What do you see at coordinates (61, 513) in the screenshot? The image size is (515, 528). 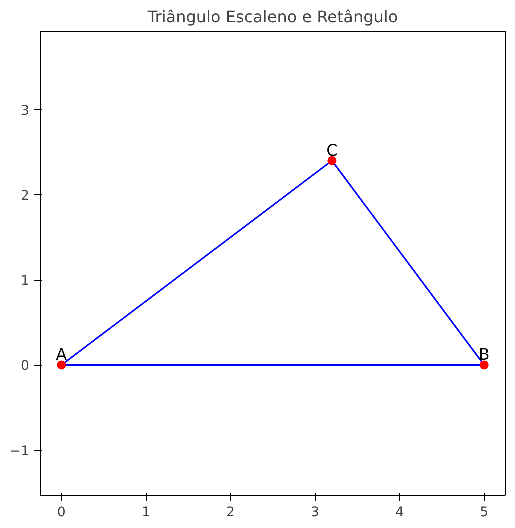 I see `x-tick-label: 0` at bounding box center [61, 513].